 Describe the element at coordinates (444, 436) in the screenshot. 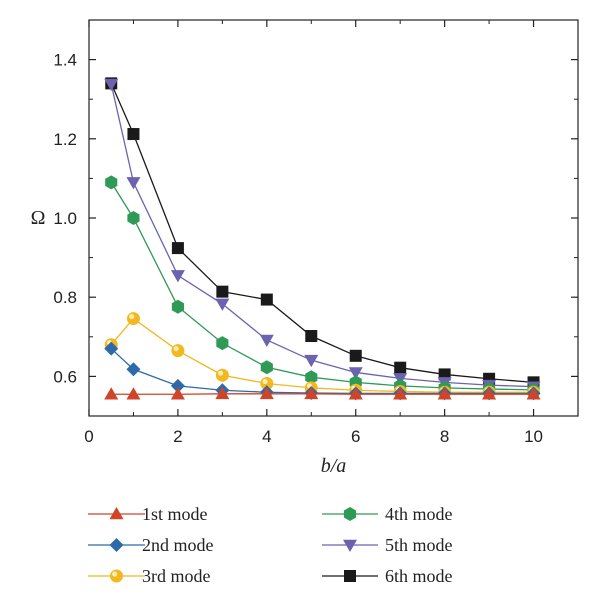

I see `x-tick-label: 8` at that location.